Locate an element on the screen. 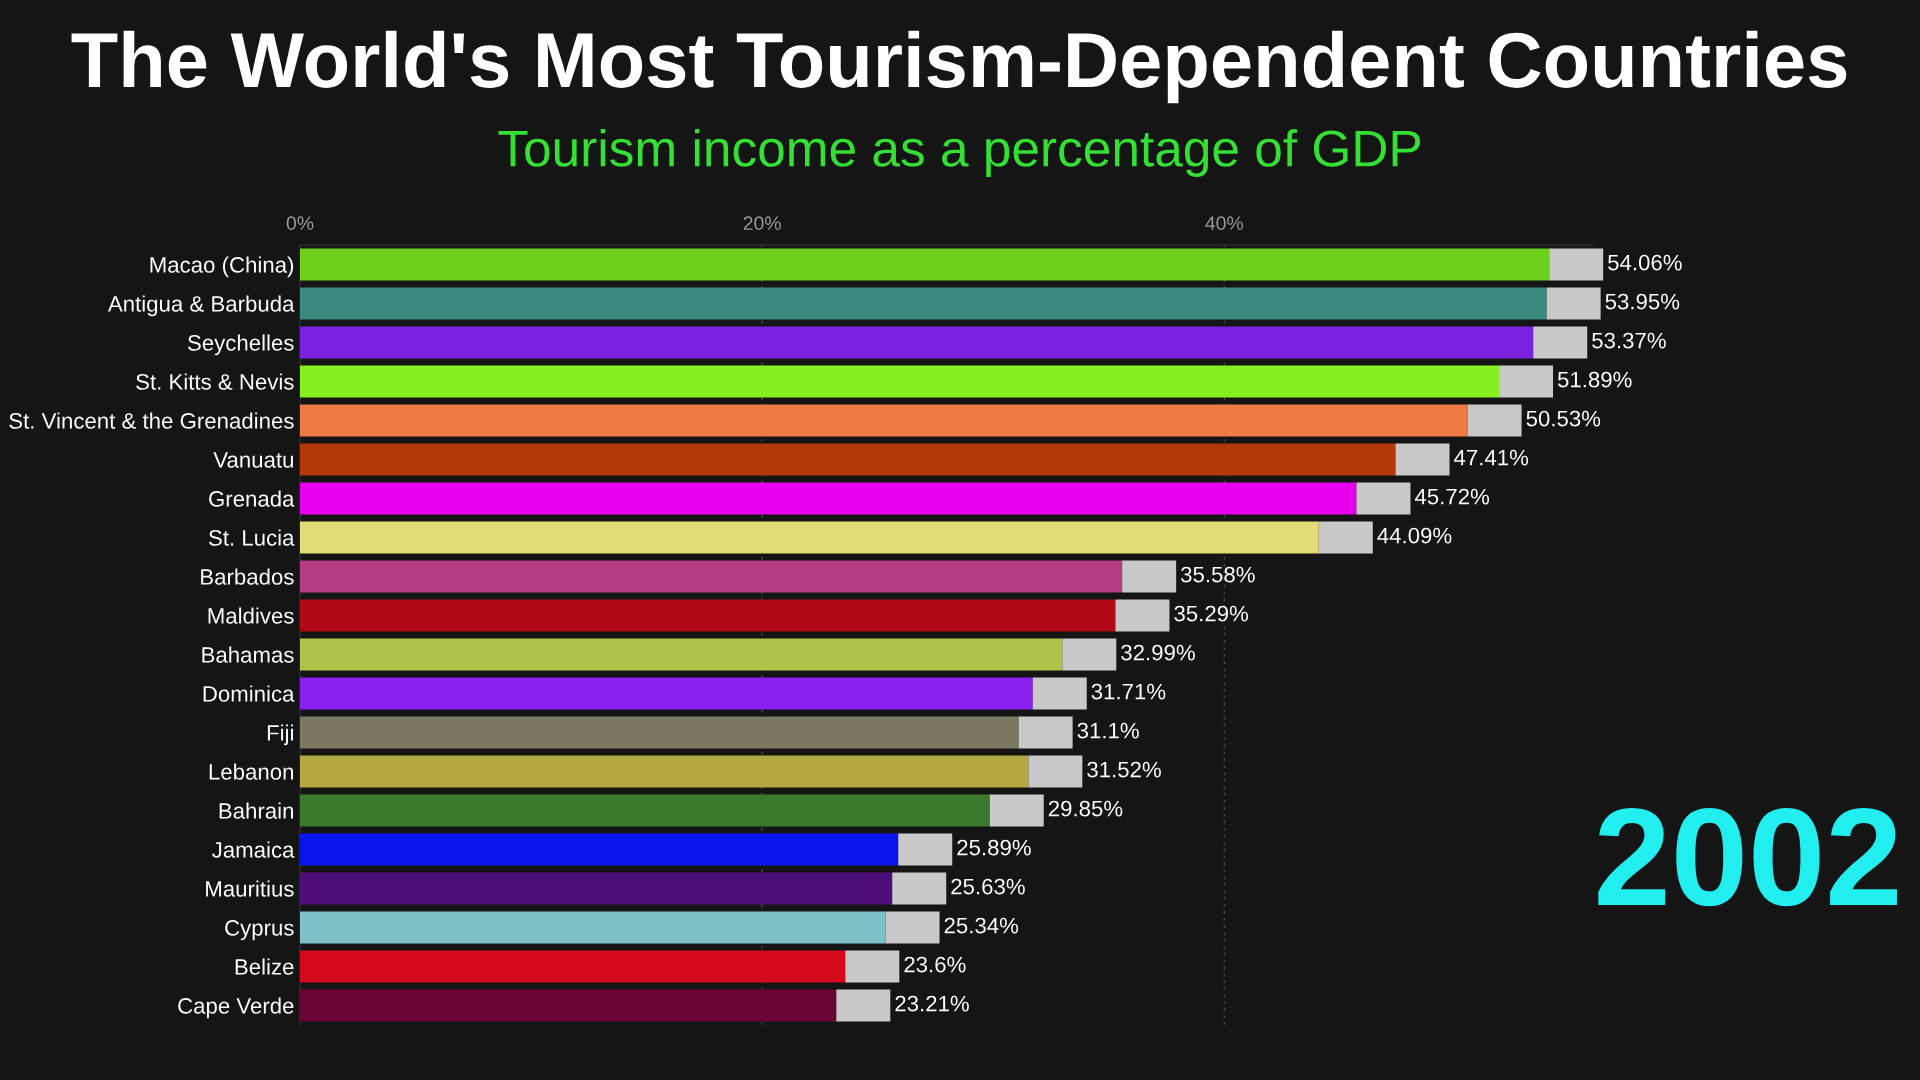 This screenshot has height=1080, width=1920. y-tick-label: St. Kitts & Nevis is located at coordinates (215, 381).